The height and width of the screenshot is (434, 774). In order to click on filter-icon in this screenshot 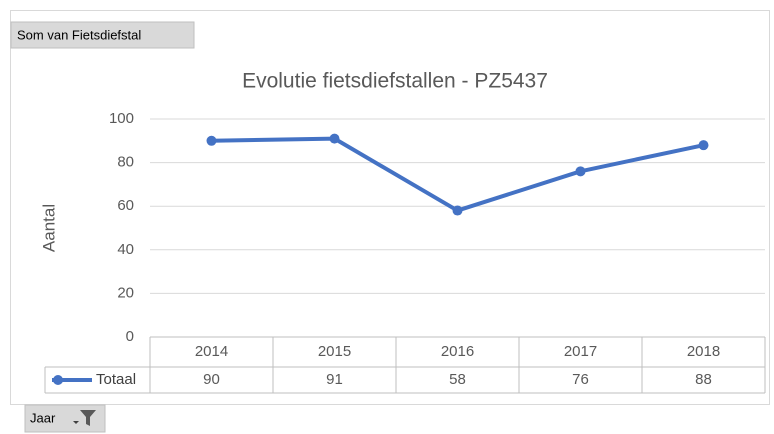, I will do `click(88, 418)`.